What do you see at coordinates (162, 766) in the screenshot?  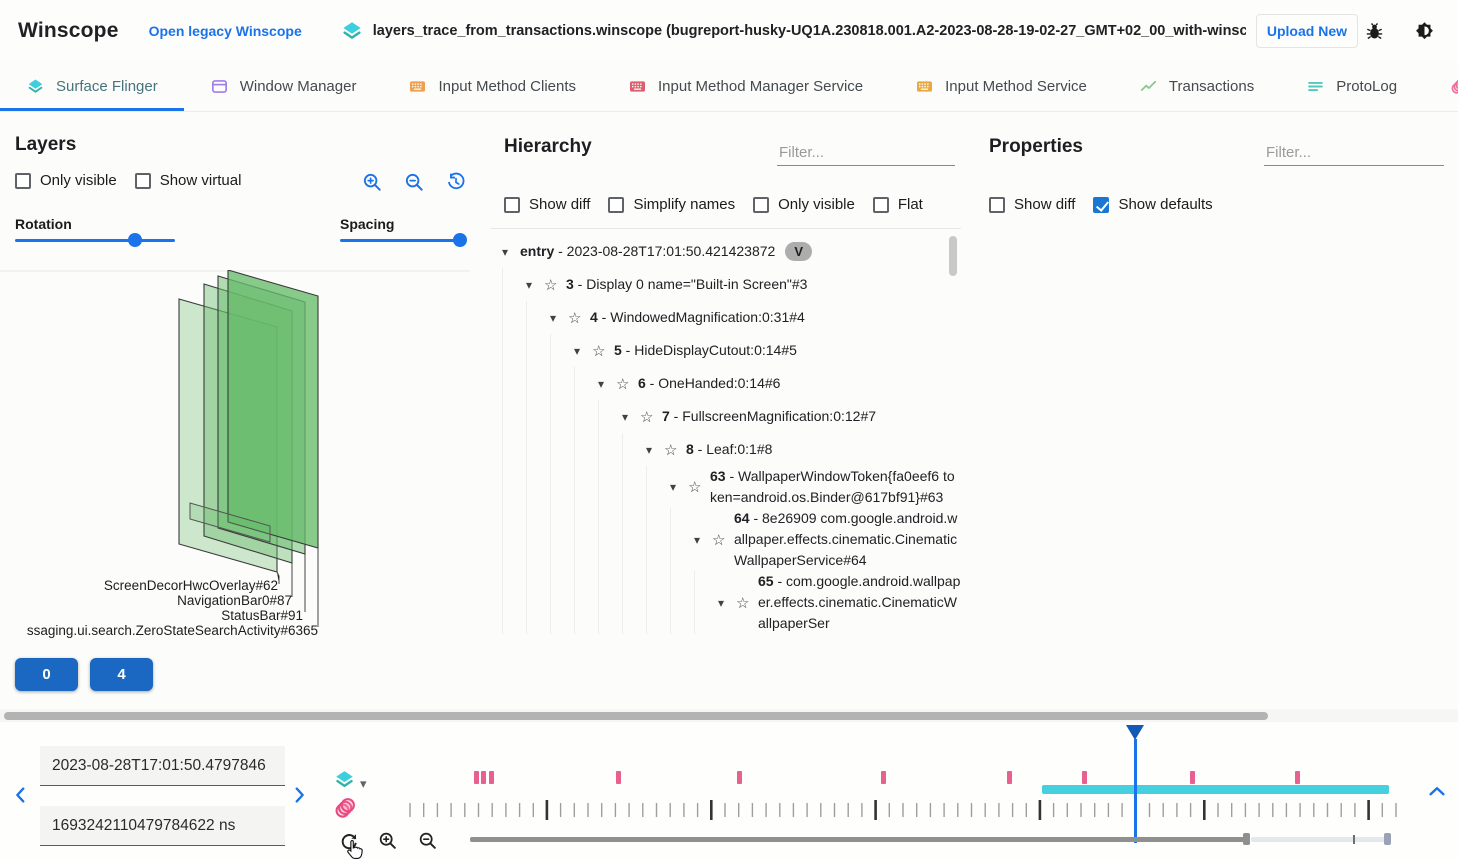 I see `timestamp-input` at bounding box center [162, 766].